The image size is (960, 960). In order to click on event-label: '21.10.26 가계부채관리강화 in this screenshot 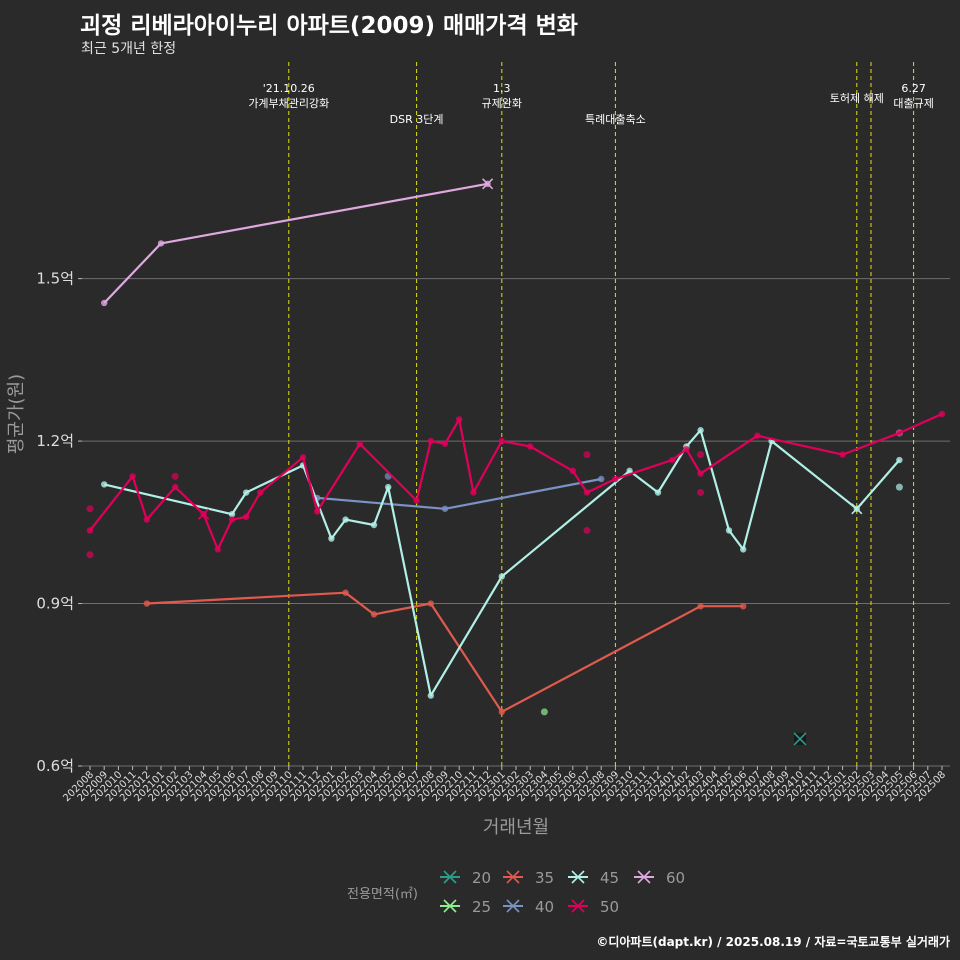, I will do `click(288, 96)`.